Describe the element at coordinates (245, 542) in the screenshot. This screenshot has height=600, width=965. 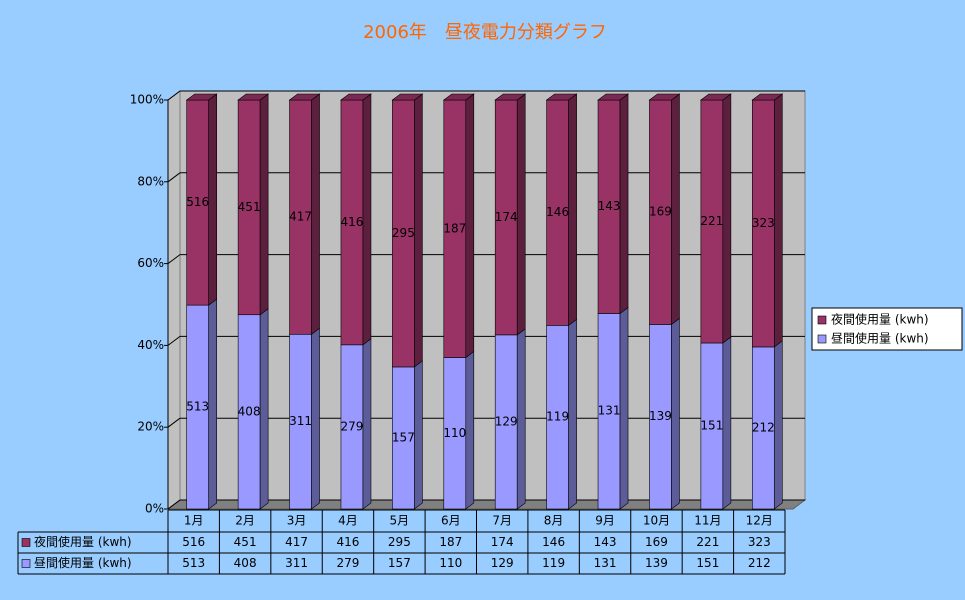
I see `table-cell: 451` at that location.